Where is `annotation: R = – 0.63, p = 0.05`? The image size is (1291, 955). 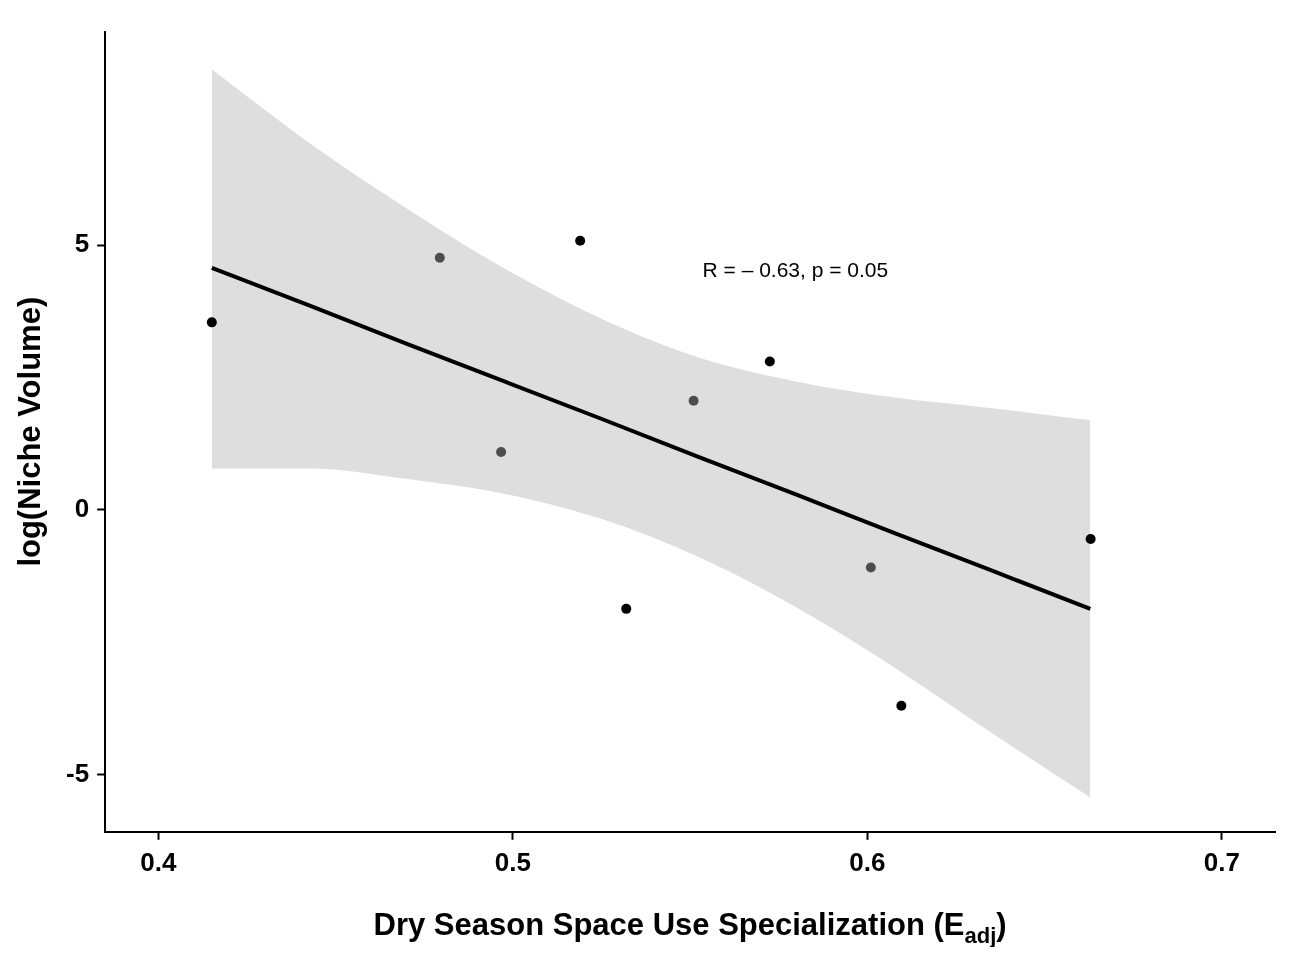 annotation: R = – 0.63, p = 0.05 is located at coordinates (795, 270).